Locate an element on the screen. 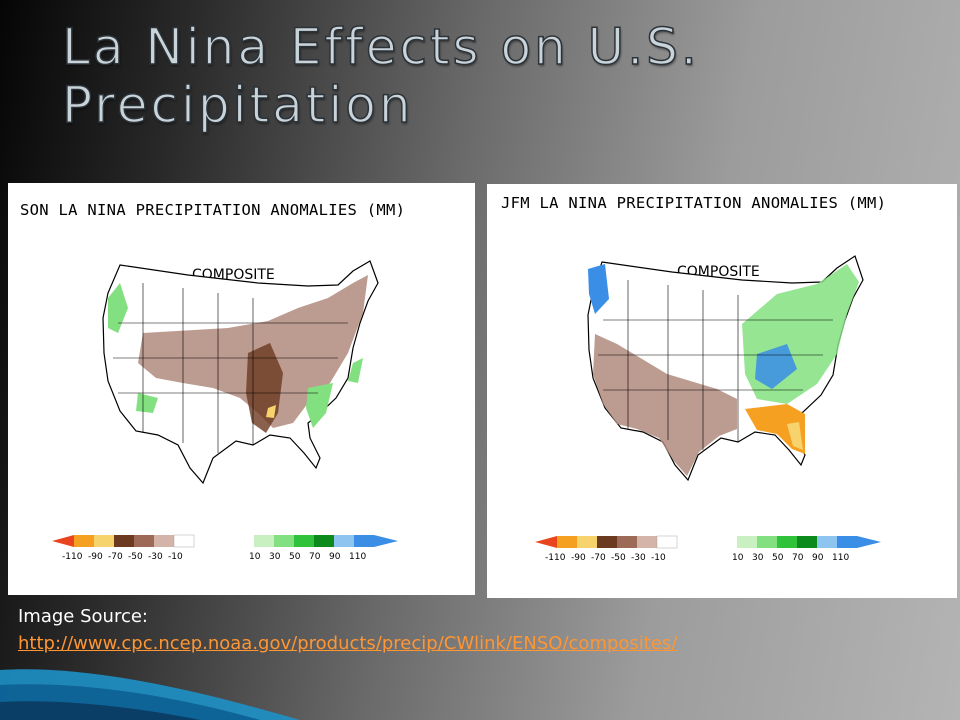 Image resolution: width=960 pixels, height=720 pixels. son-tick-30: 30 is located at coordinates (275, 557).